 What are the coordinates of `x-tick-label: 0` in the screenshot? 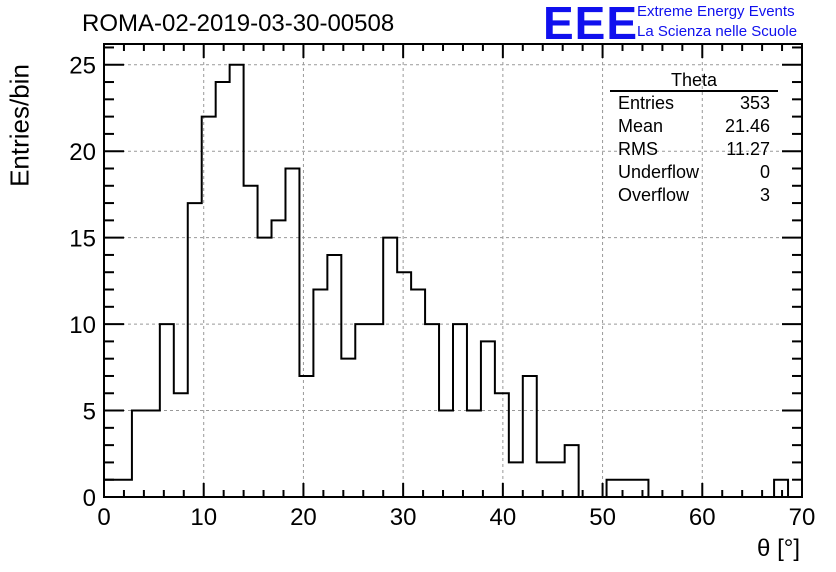 It's located at (103, 517).